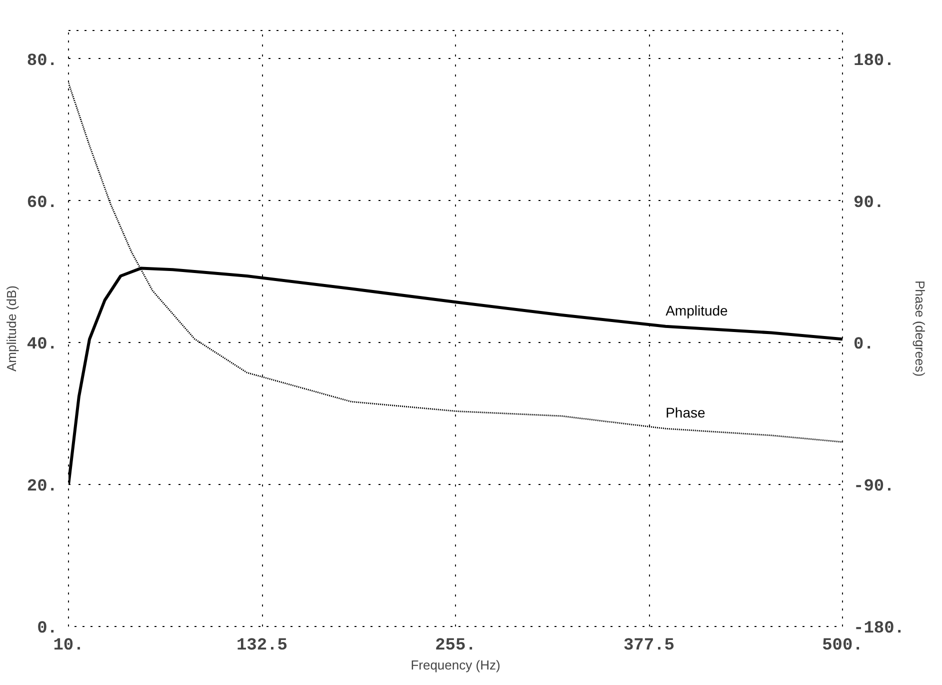  What do you see at coordinates (42, 345) in the screenshot?
I see `y-tick-label: 40.` at bounding box center [42, 345].